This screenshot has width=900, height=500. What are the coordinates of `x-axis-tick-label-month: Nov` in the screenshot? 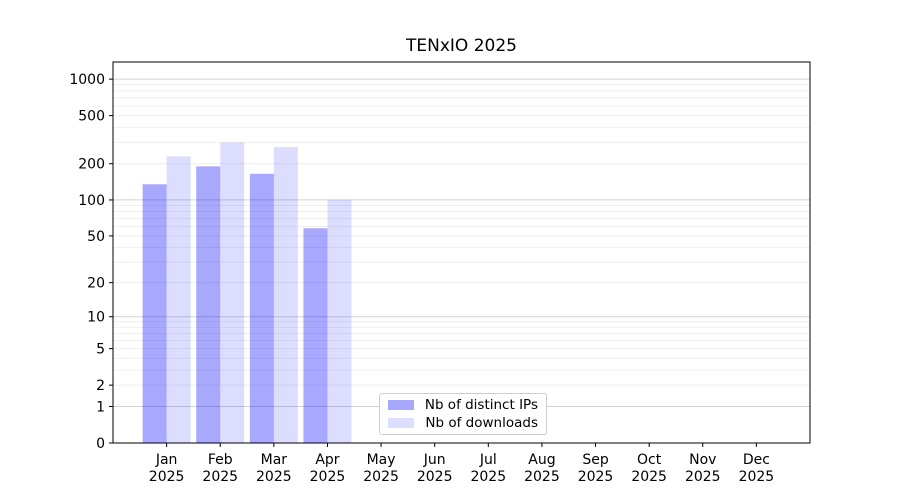 It's located at (702, 460).